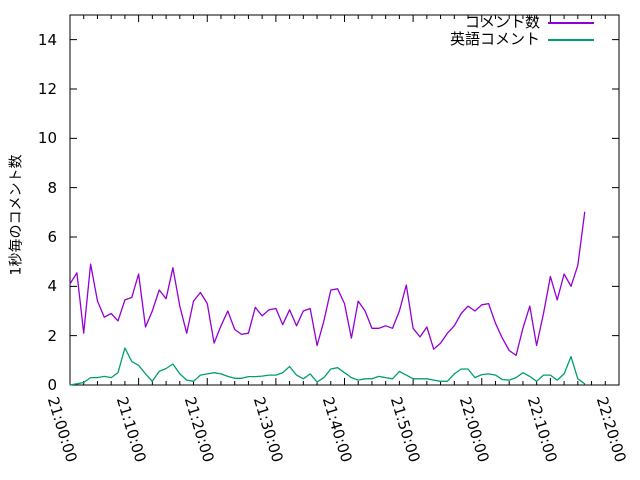  I want to click on y-tick-label: 14, so click(47, 39).